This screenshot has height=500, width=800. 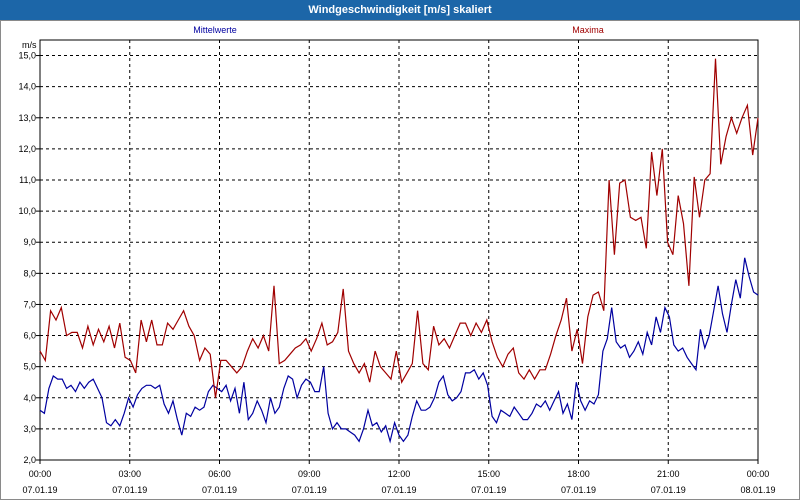 What do you see at coordinates (29, 242) in the screenshot?
I see `y-tick-label: 9,0` at bounding box center [29, 242].